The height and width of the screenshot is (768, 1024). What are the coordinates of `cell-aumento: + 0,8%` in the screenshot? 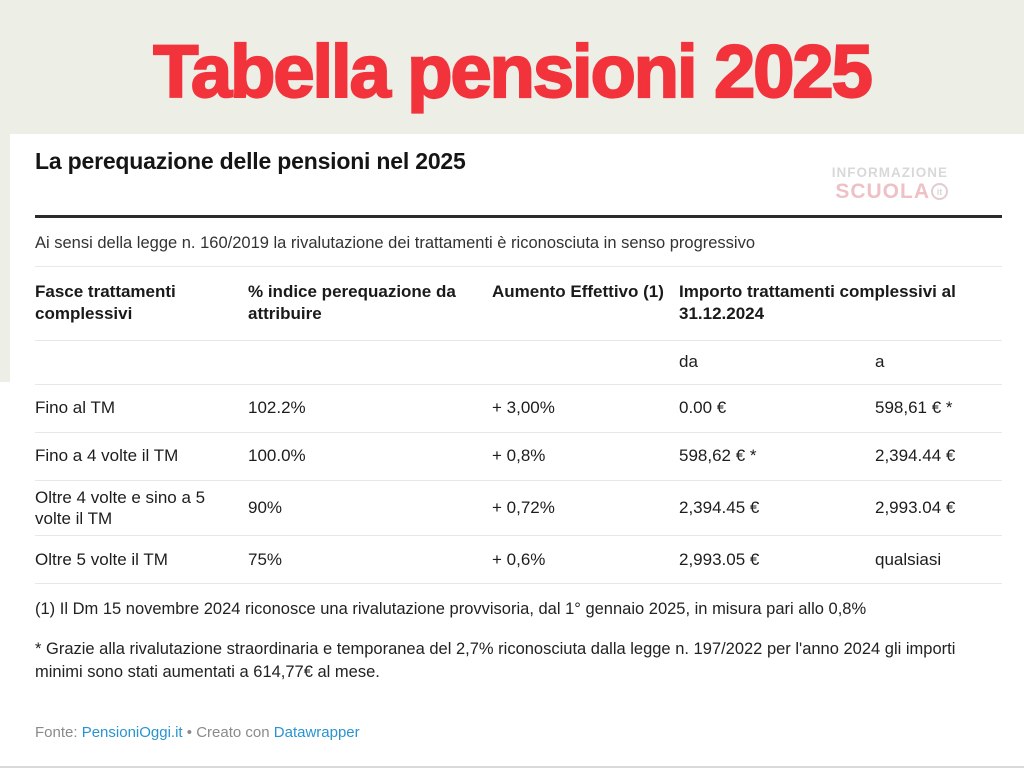 It's located at (519, 456).